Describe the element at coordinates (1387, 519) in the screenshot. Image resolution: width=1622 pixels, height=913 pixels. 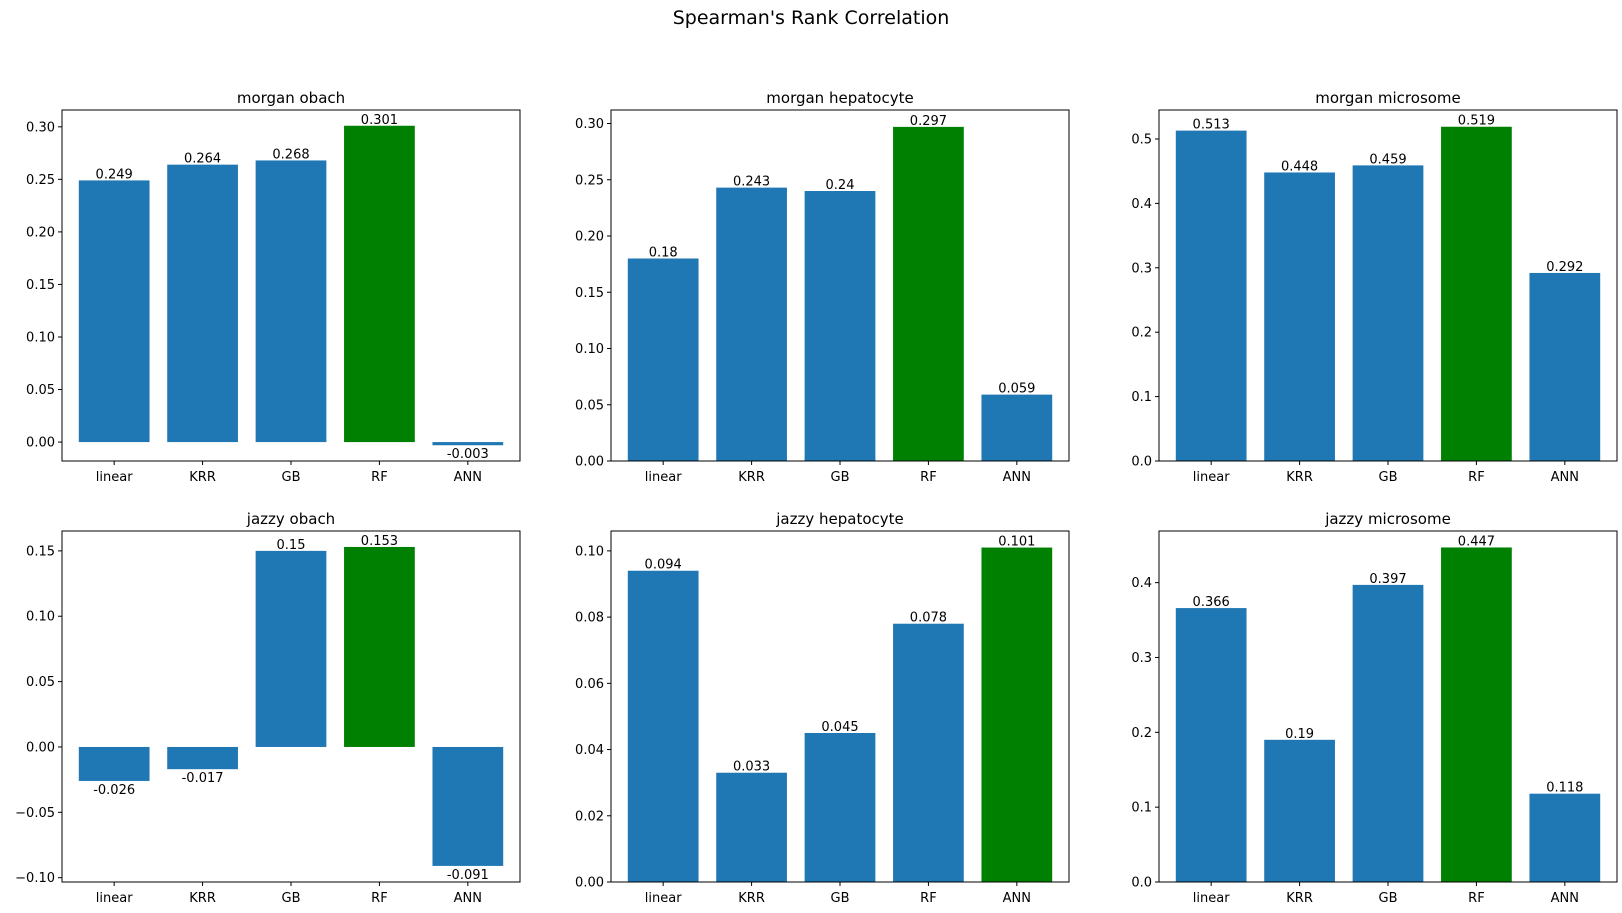
I see `subplot-title: jazzy microsome` at that location.